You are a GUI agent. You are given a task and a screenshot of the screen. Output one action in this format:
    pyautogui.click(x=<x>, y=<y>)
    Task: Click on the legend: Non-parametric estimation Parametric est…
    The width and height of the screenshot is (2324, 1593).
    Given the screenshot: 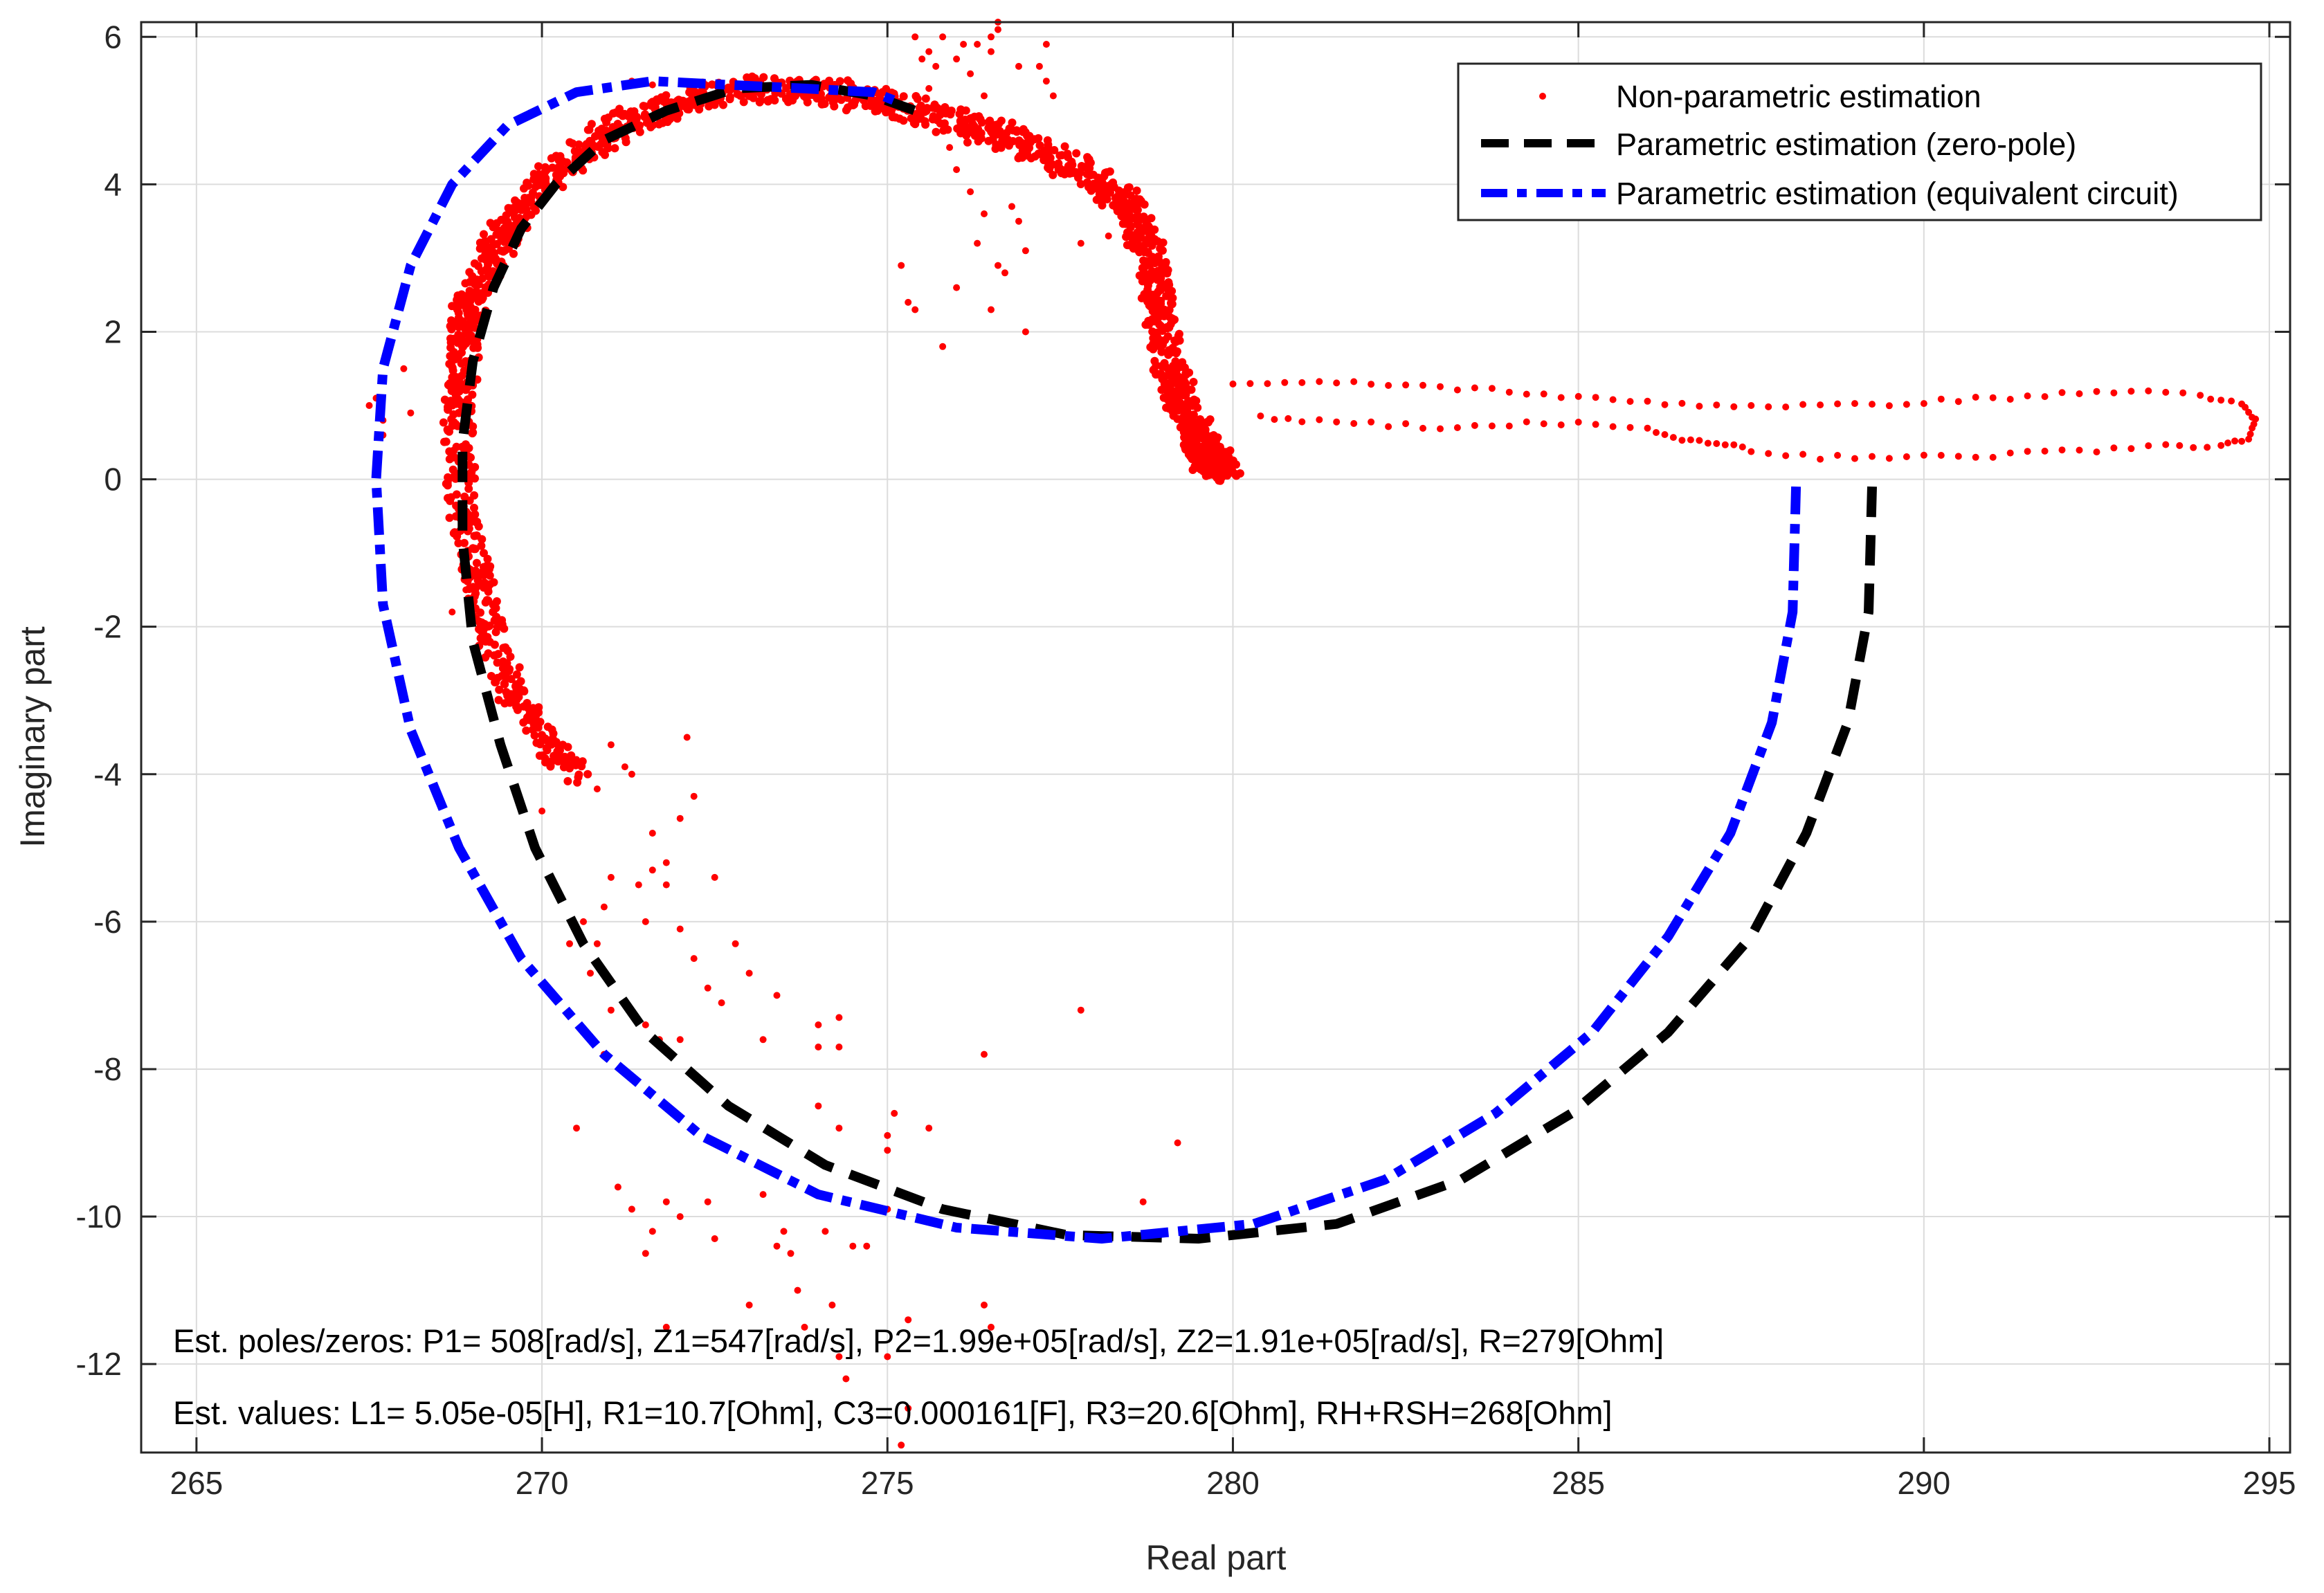 What is the action you would take?
    pyautogui.click(x=1859, y=141)
    